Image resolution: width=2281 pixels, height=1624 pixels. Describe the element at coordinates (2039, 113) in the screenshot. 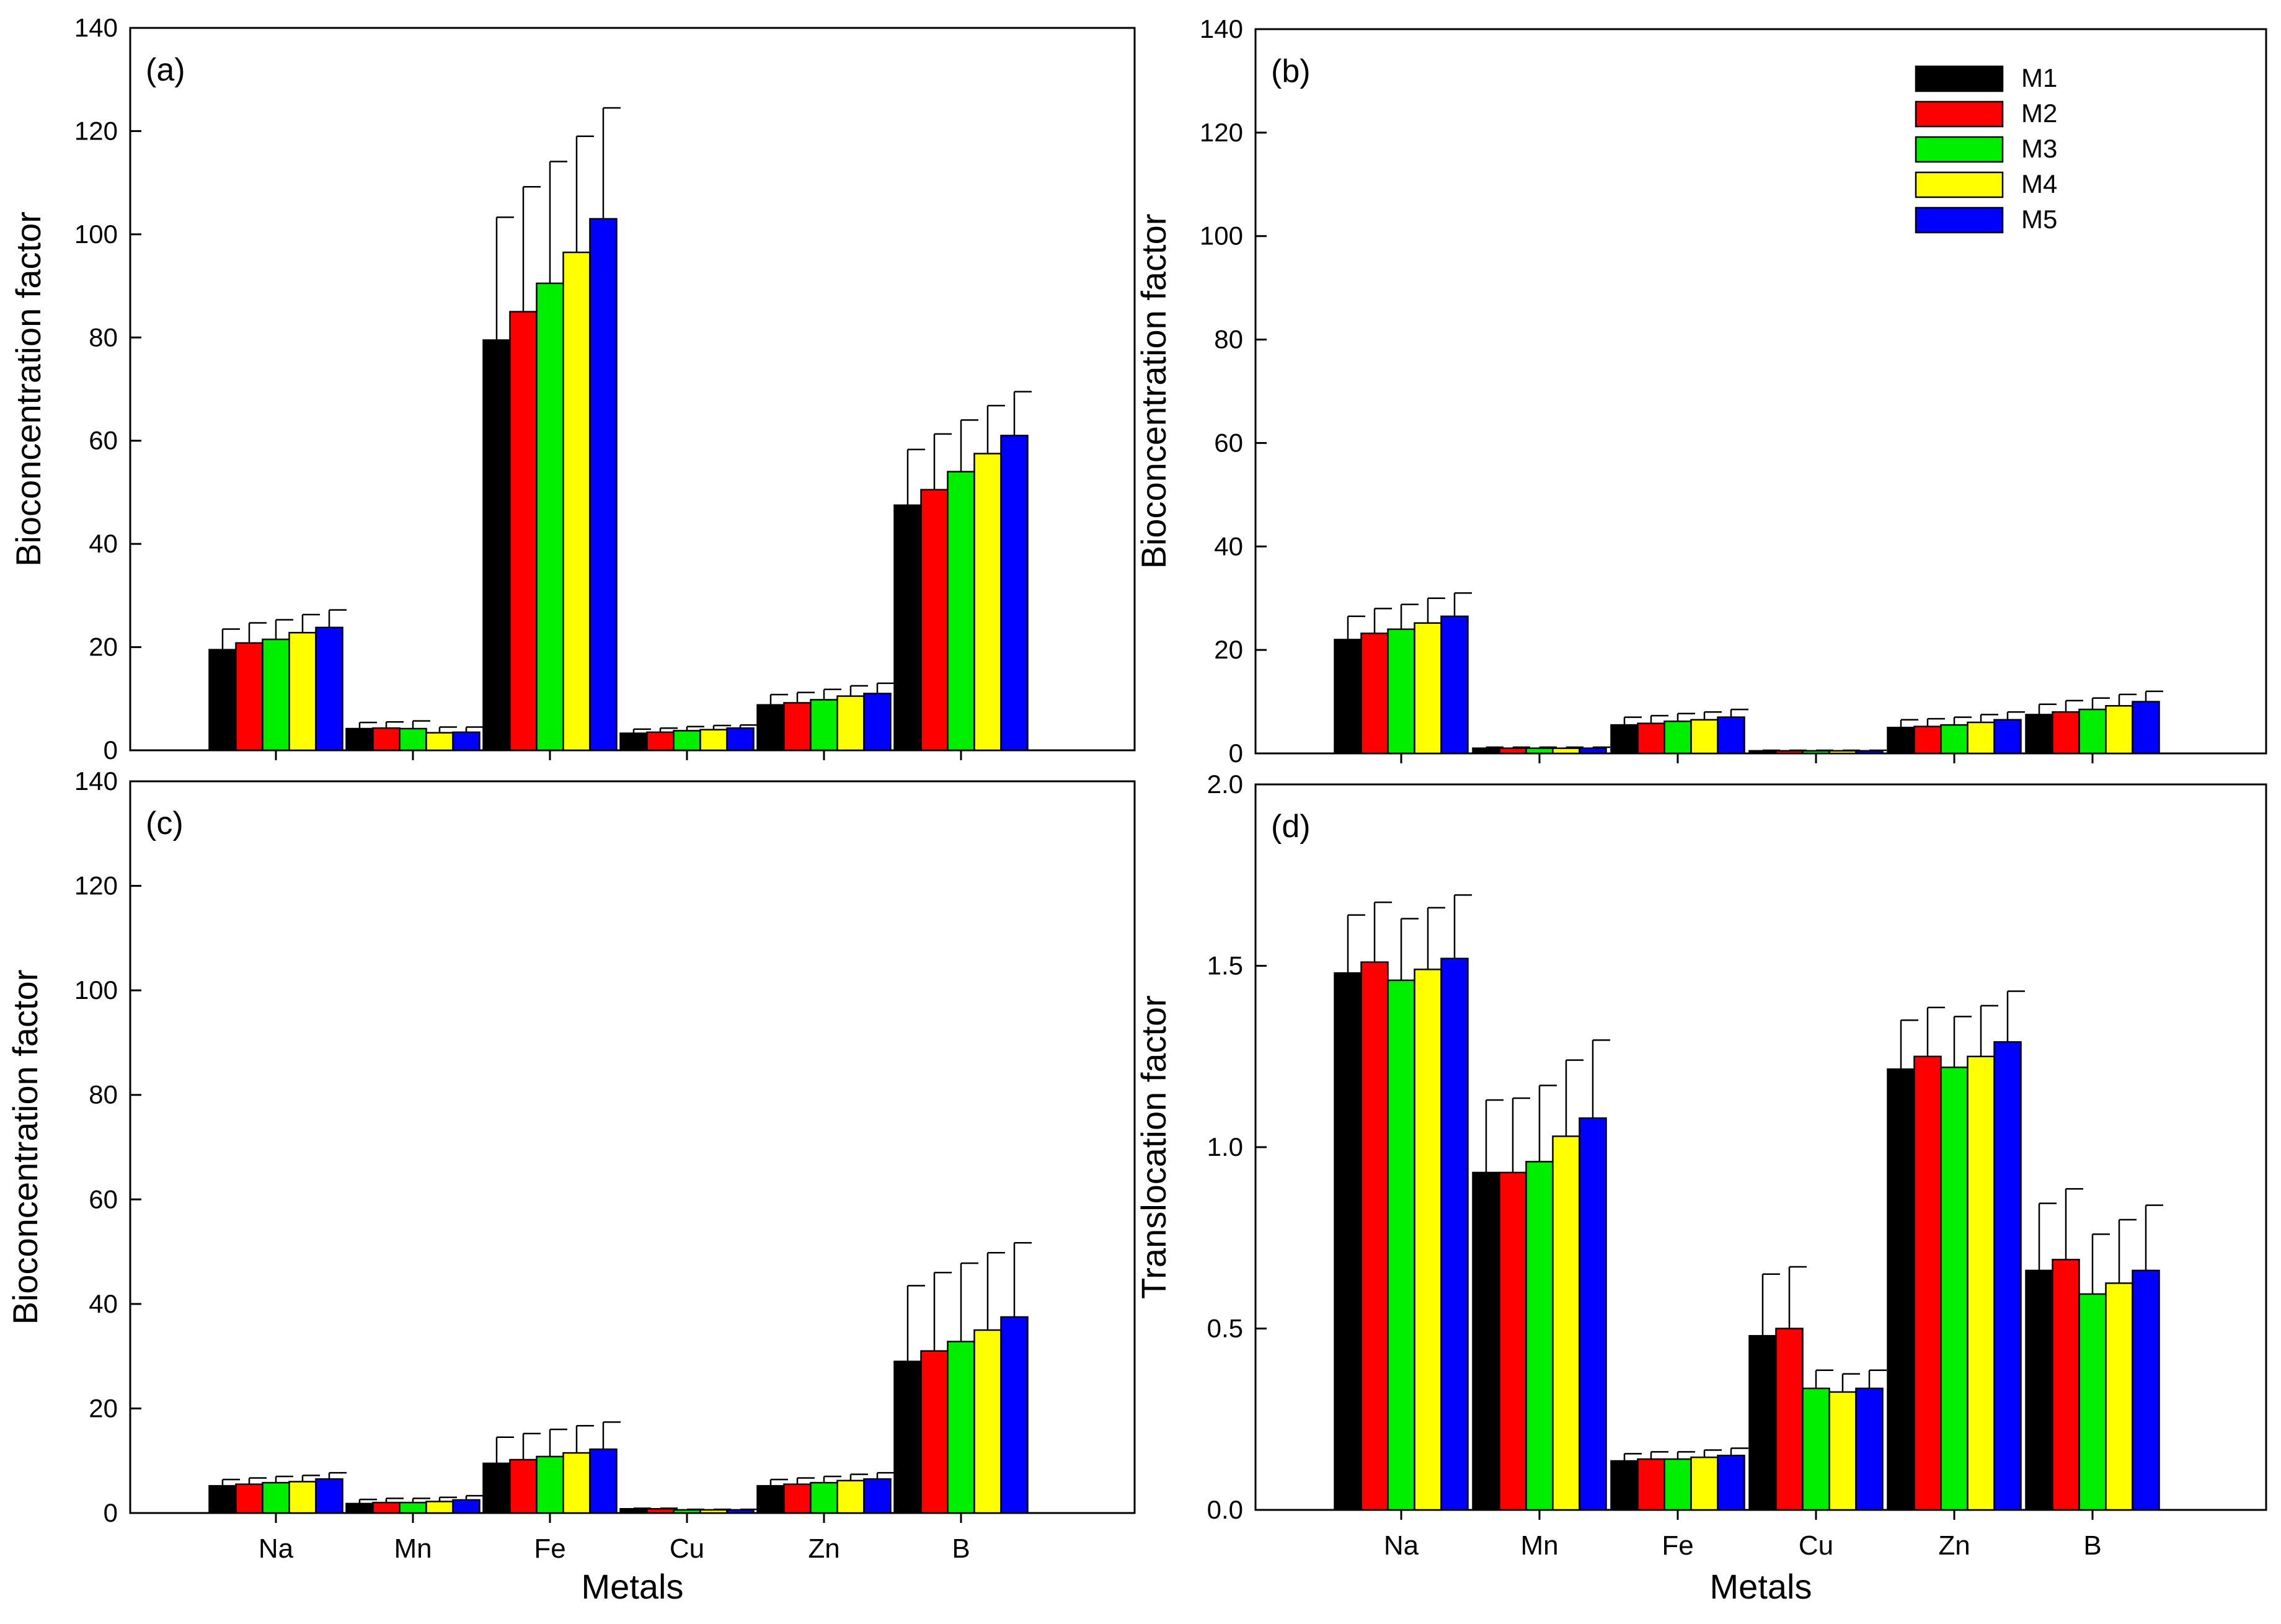

I see `legend-label-m2: M2` at that location.